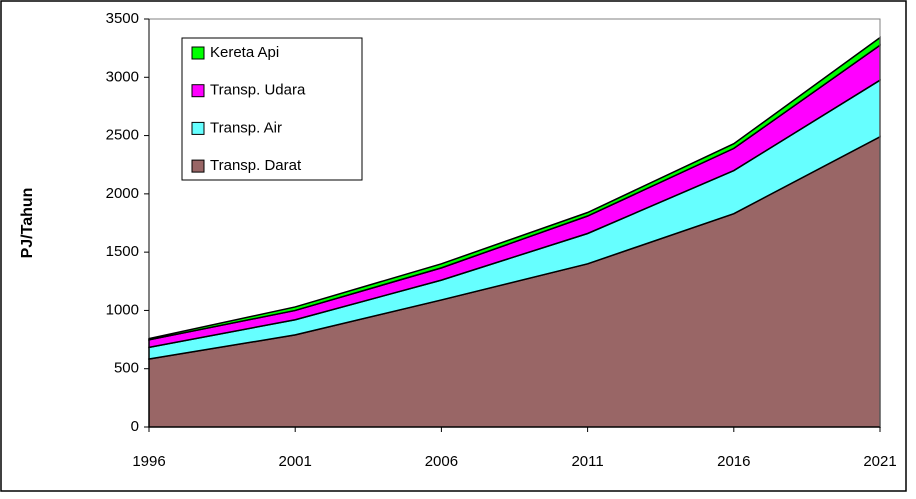 The width and height of the screenshot is (916, 499). What do you see at coordinates (295, 461) in the screenshot?
I see `x-tick-label: 2001` at bounding box center [295, 461].